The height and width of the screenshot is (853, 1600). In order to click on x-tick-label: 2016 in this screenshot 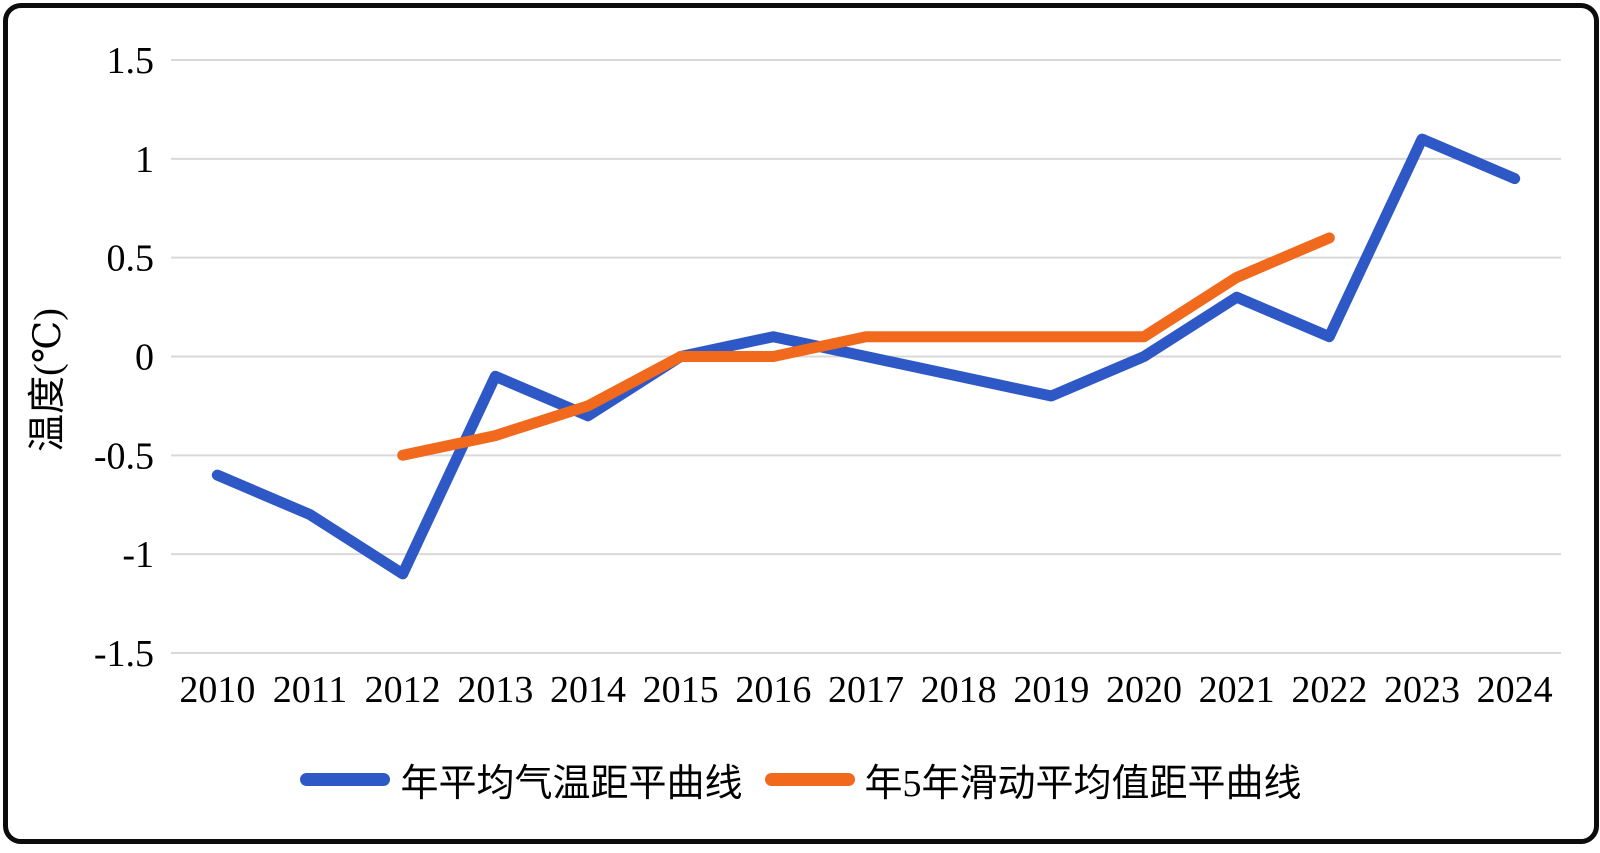, I will do `click(773, 690)`.